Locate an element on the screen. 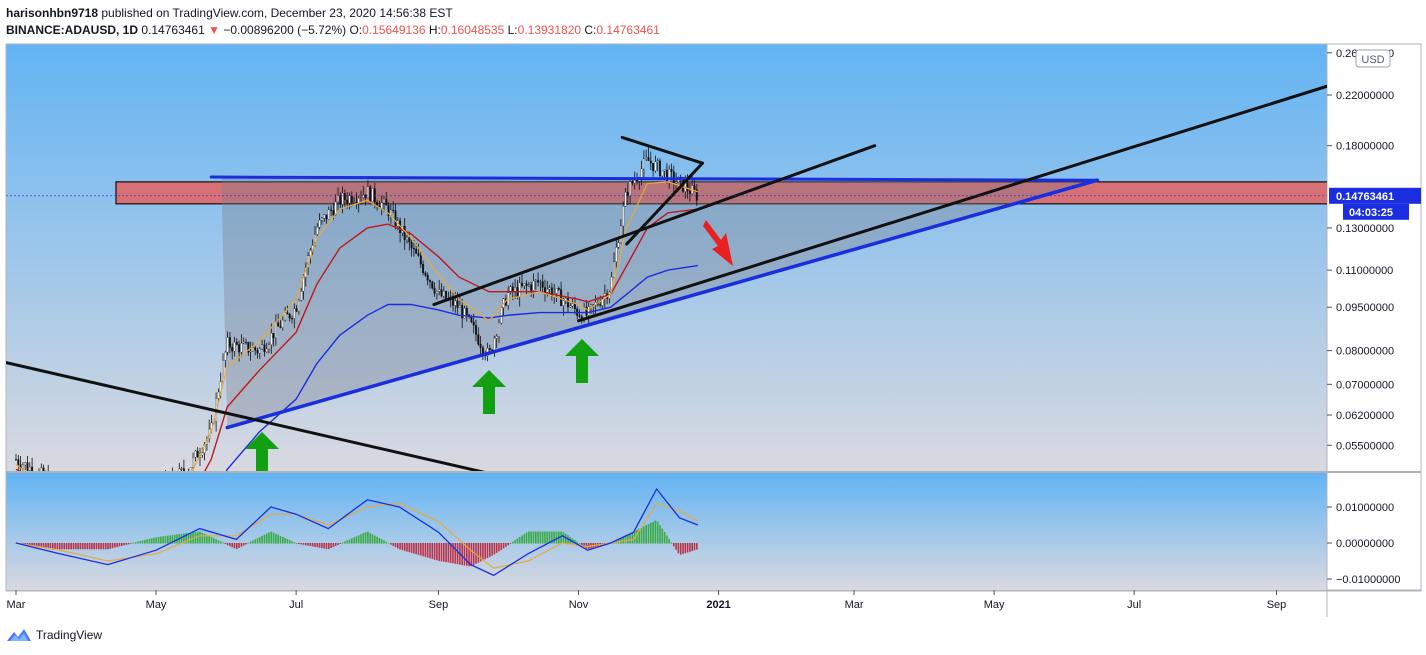 Image resolution: width=1426 pixels, height=655 pixels. last-price-tag is located at coordinates (1375, 195).